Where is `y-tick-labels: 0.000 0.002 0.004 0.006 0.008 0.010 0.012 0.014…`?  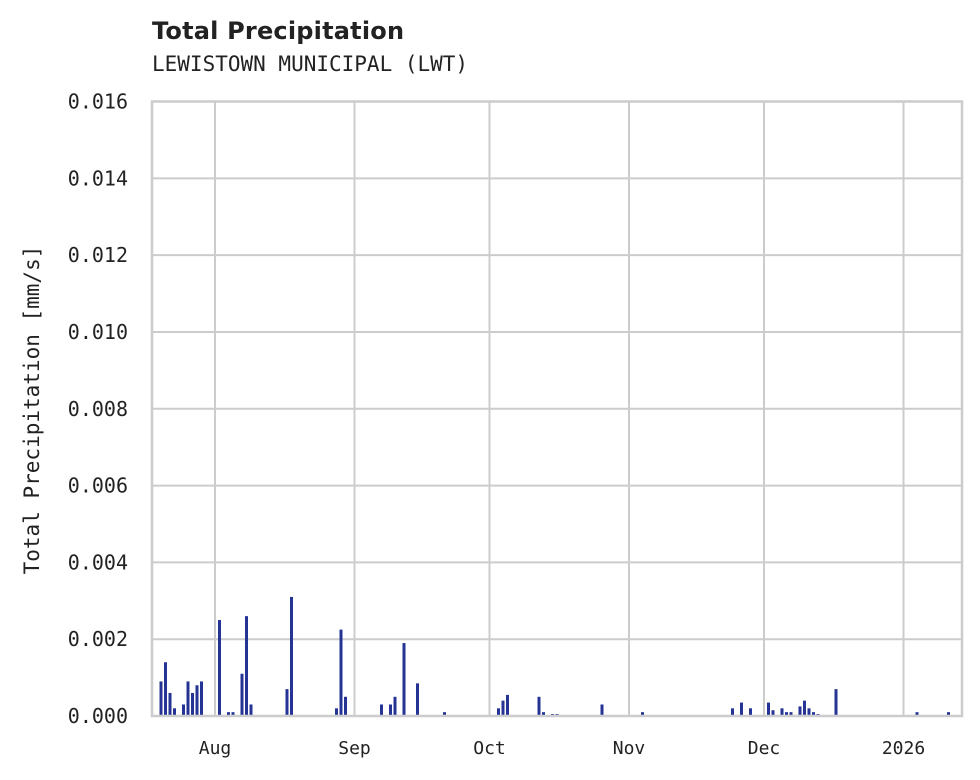 y-tick-labels: 0.000 0.002 0.004 0.006 0.008 0.010 0.012 0.014… is located at coordinates (98, 409).